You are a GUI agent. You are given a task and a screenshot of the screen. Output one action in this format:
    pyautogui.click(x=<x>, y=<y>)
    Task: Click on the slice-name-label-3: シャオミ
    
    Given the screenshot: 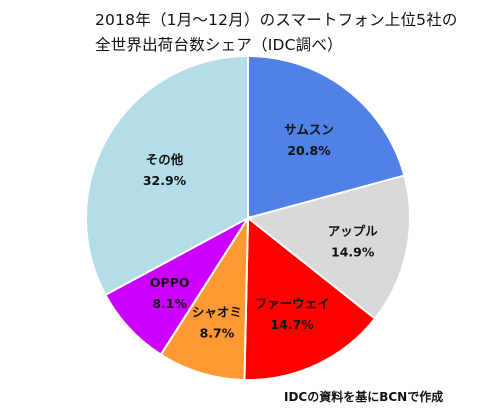 What is the action you would take?
    pyautogui.click(x=217, y=311)
    